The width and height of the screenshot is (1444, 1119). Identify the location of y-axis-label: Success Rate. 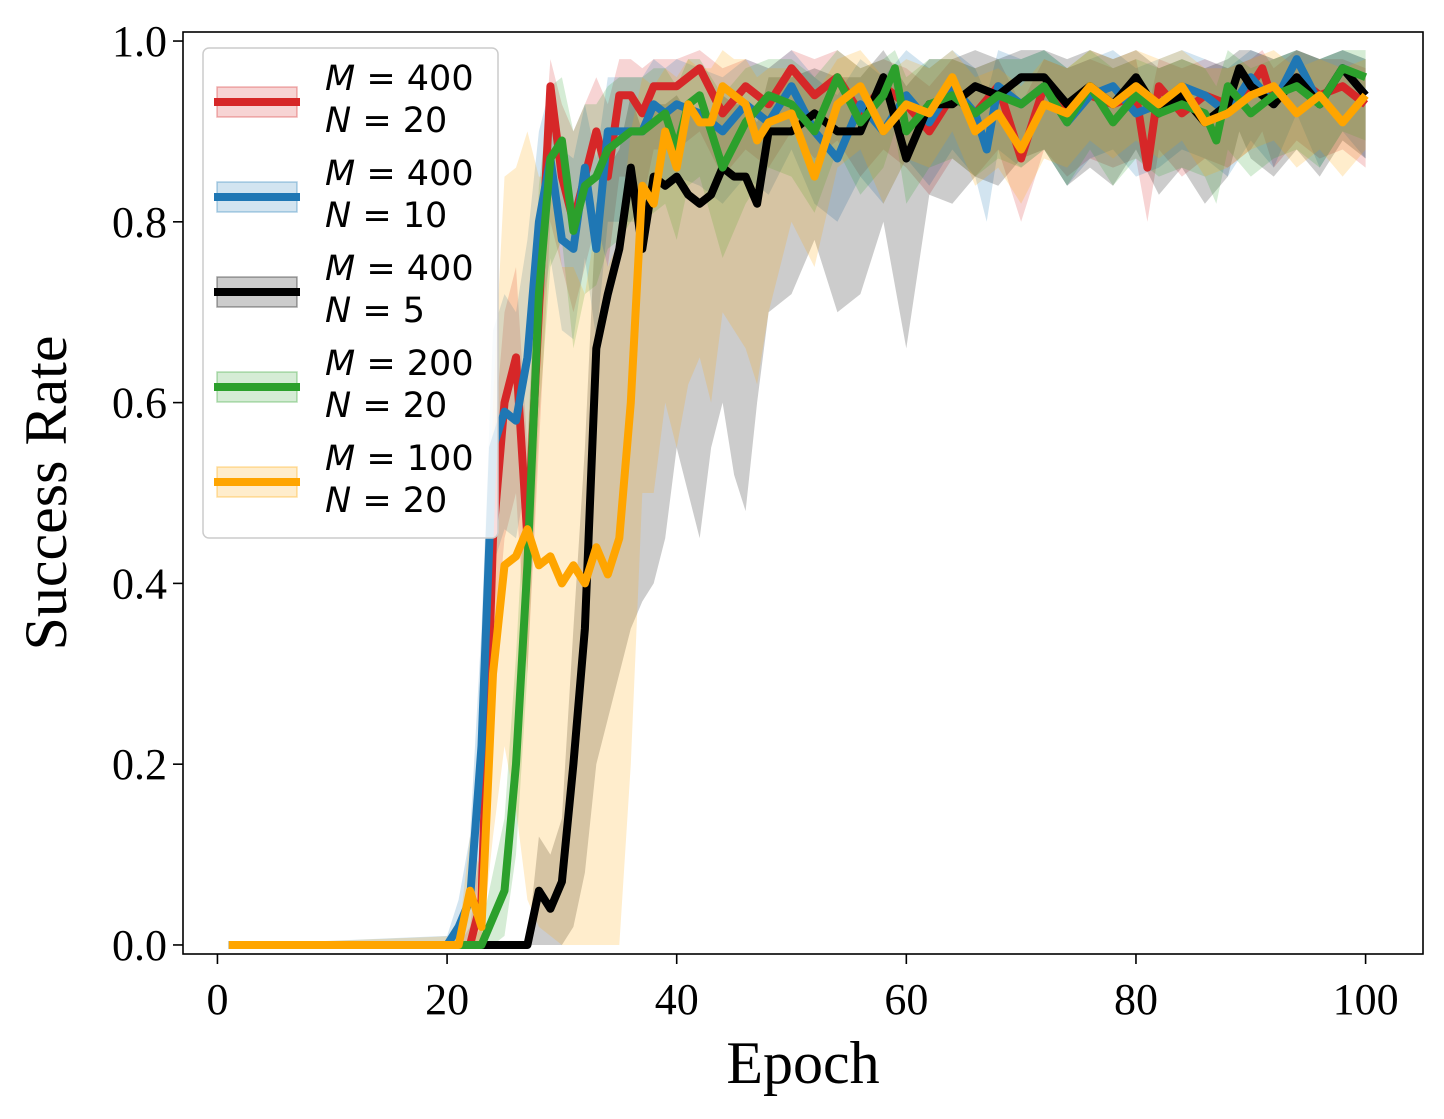
(46, 493).